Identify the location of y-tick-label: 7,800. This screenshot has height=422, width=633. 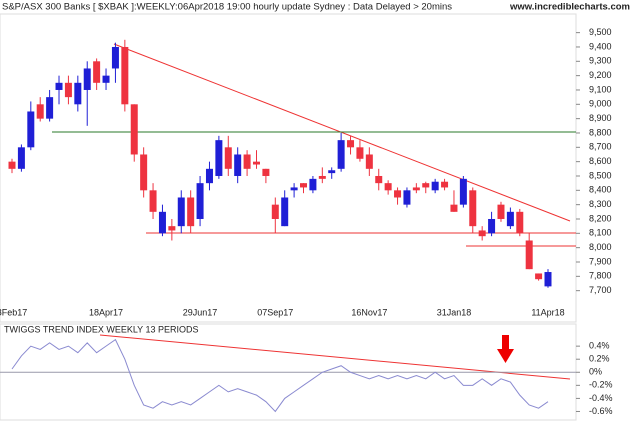
(600, 276).